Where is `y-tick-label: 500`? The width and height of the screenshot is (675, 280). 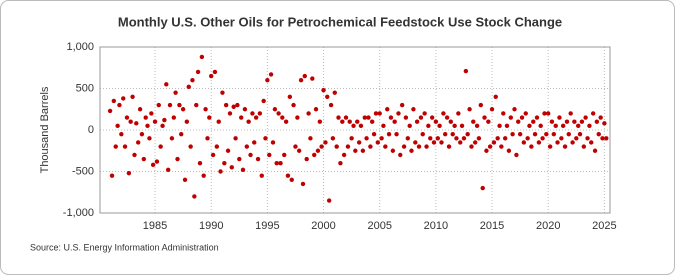
y-tick-label: 500 is located at coordinates (85, 88).